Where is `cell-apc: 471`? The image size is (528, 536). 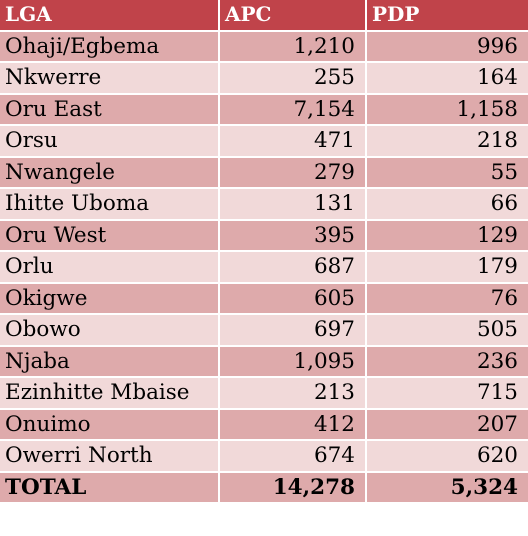 cell-apc: 471 is located at coordinates (292, 141).